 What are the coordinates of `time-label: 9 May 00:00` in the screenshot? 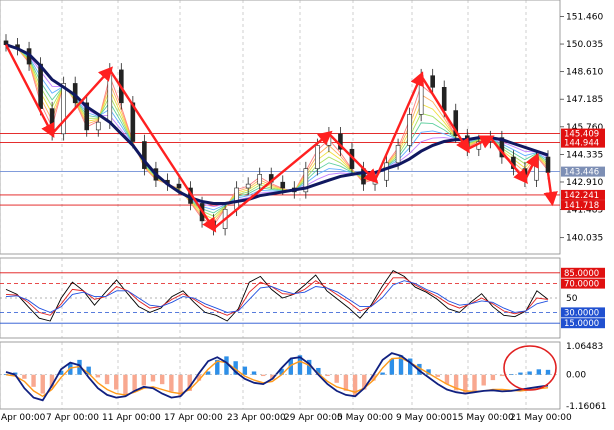 It's located at (424, 418).